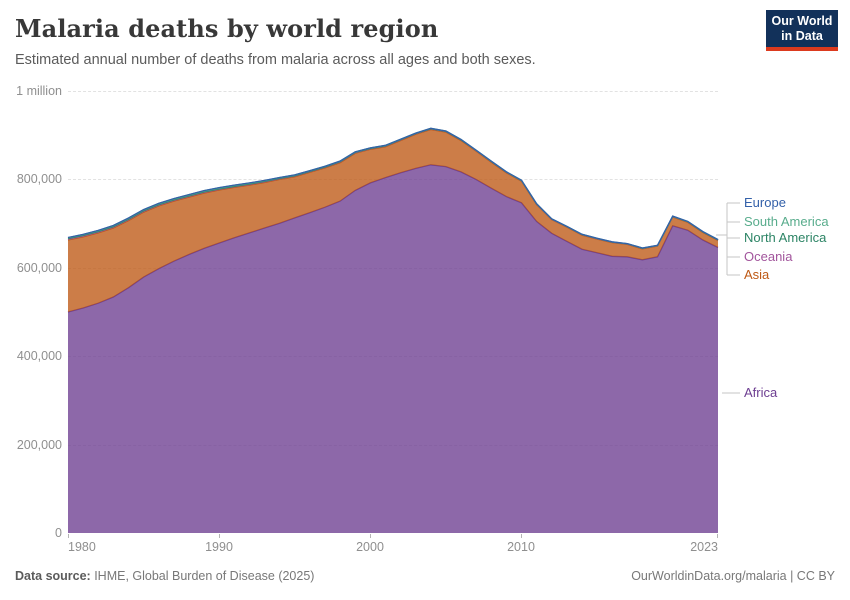 Image resolution: width=850 pixels, height=600 pixels. I want to click on x-tick-label-1990: 1990, so click(219, 547).